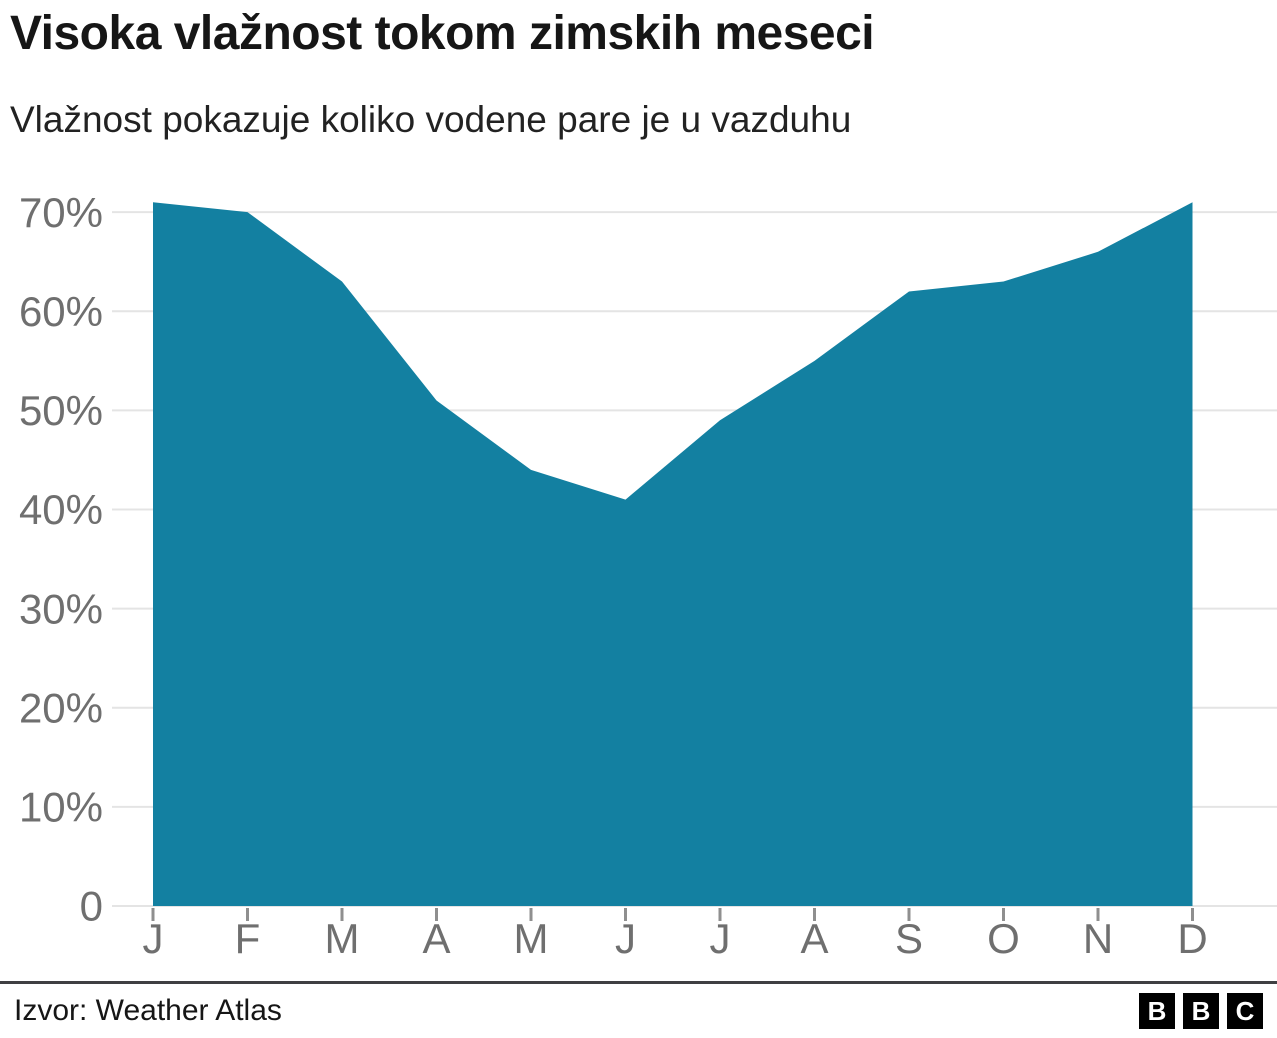  I want to click on source-label: Izvor: Weather Atlas, so click(148, 1010).